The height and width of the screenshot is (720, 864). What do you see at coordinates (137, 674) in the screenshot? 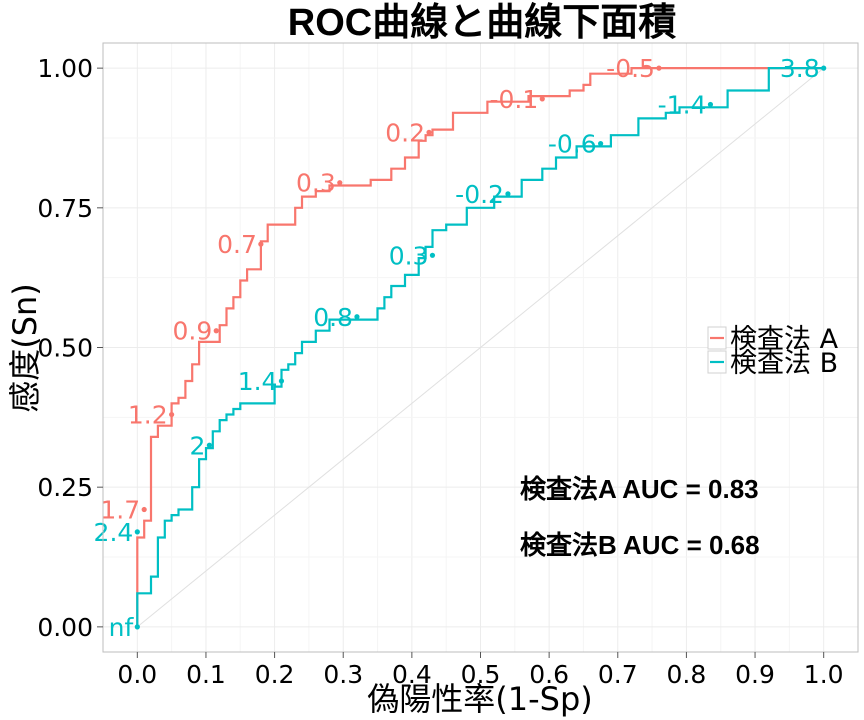
I see `x-tick-label: 0.0` at bounding box center [137, 674].